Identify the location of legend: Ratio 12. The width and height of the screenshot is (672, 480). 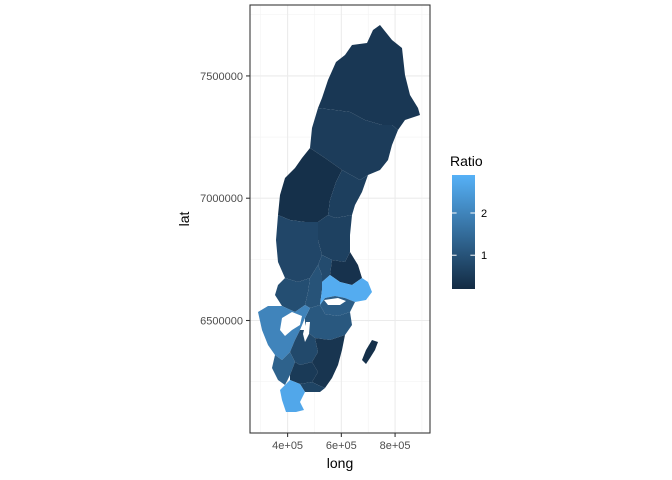
(468, 221).